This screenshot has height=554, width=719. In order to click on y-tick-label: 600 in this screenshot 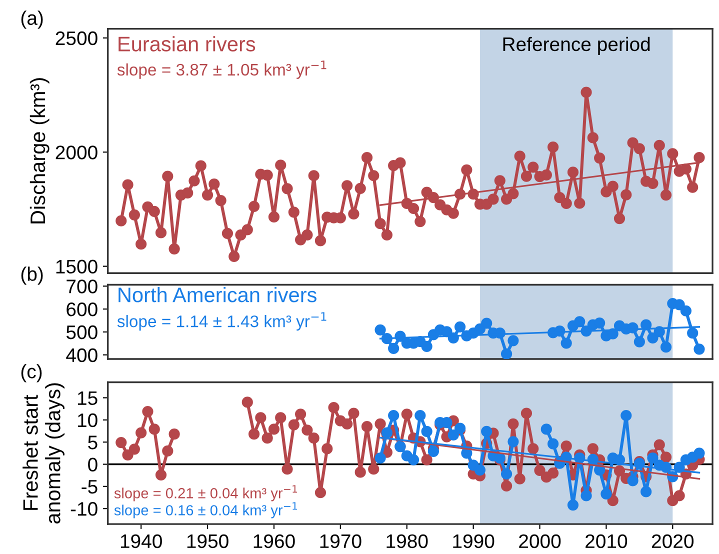, I will do `click(82, 309)`.